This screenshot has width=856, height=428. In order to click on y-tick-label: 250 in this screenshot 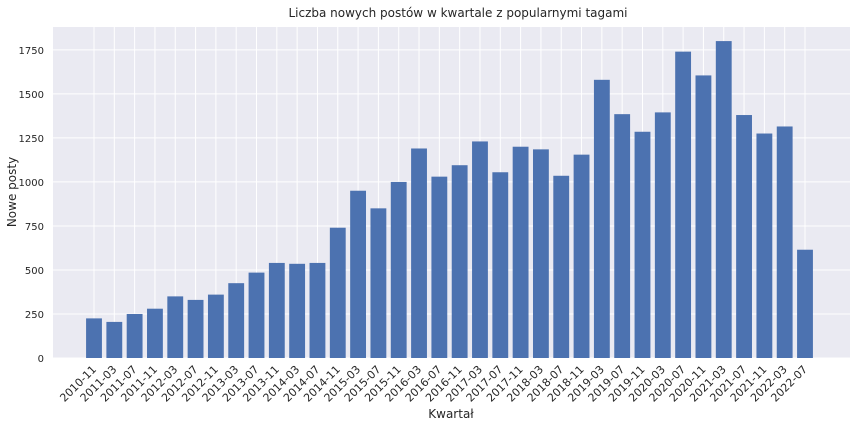, I will do `click(34, 315)`.